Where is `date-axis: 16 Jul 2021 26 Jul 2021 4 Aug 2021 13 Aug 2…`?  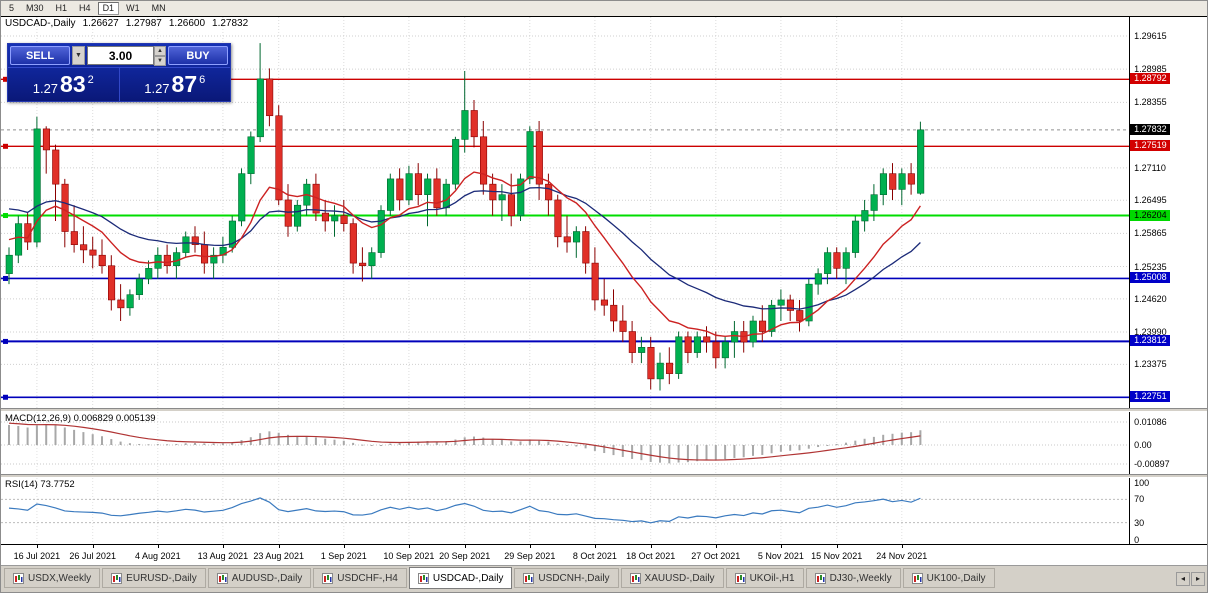 date-axis: 16 Jul 2021 26 Jul 2021 4 Aug 2021 13 Aug 2… is located at coordinates (604, 554).